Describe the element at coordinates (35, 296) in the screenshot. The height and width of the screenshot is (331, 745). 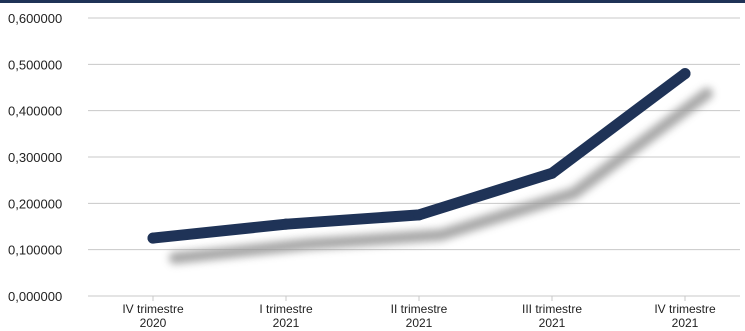
I see `y-tick-label: 0,000000` at that location.